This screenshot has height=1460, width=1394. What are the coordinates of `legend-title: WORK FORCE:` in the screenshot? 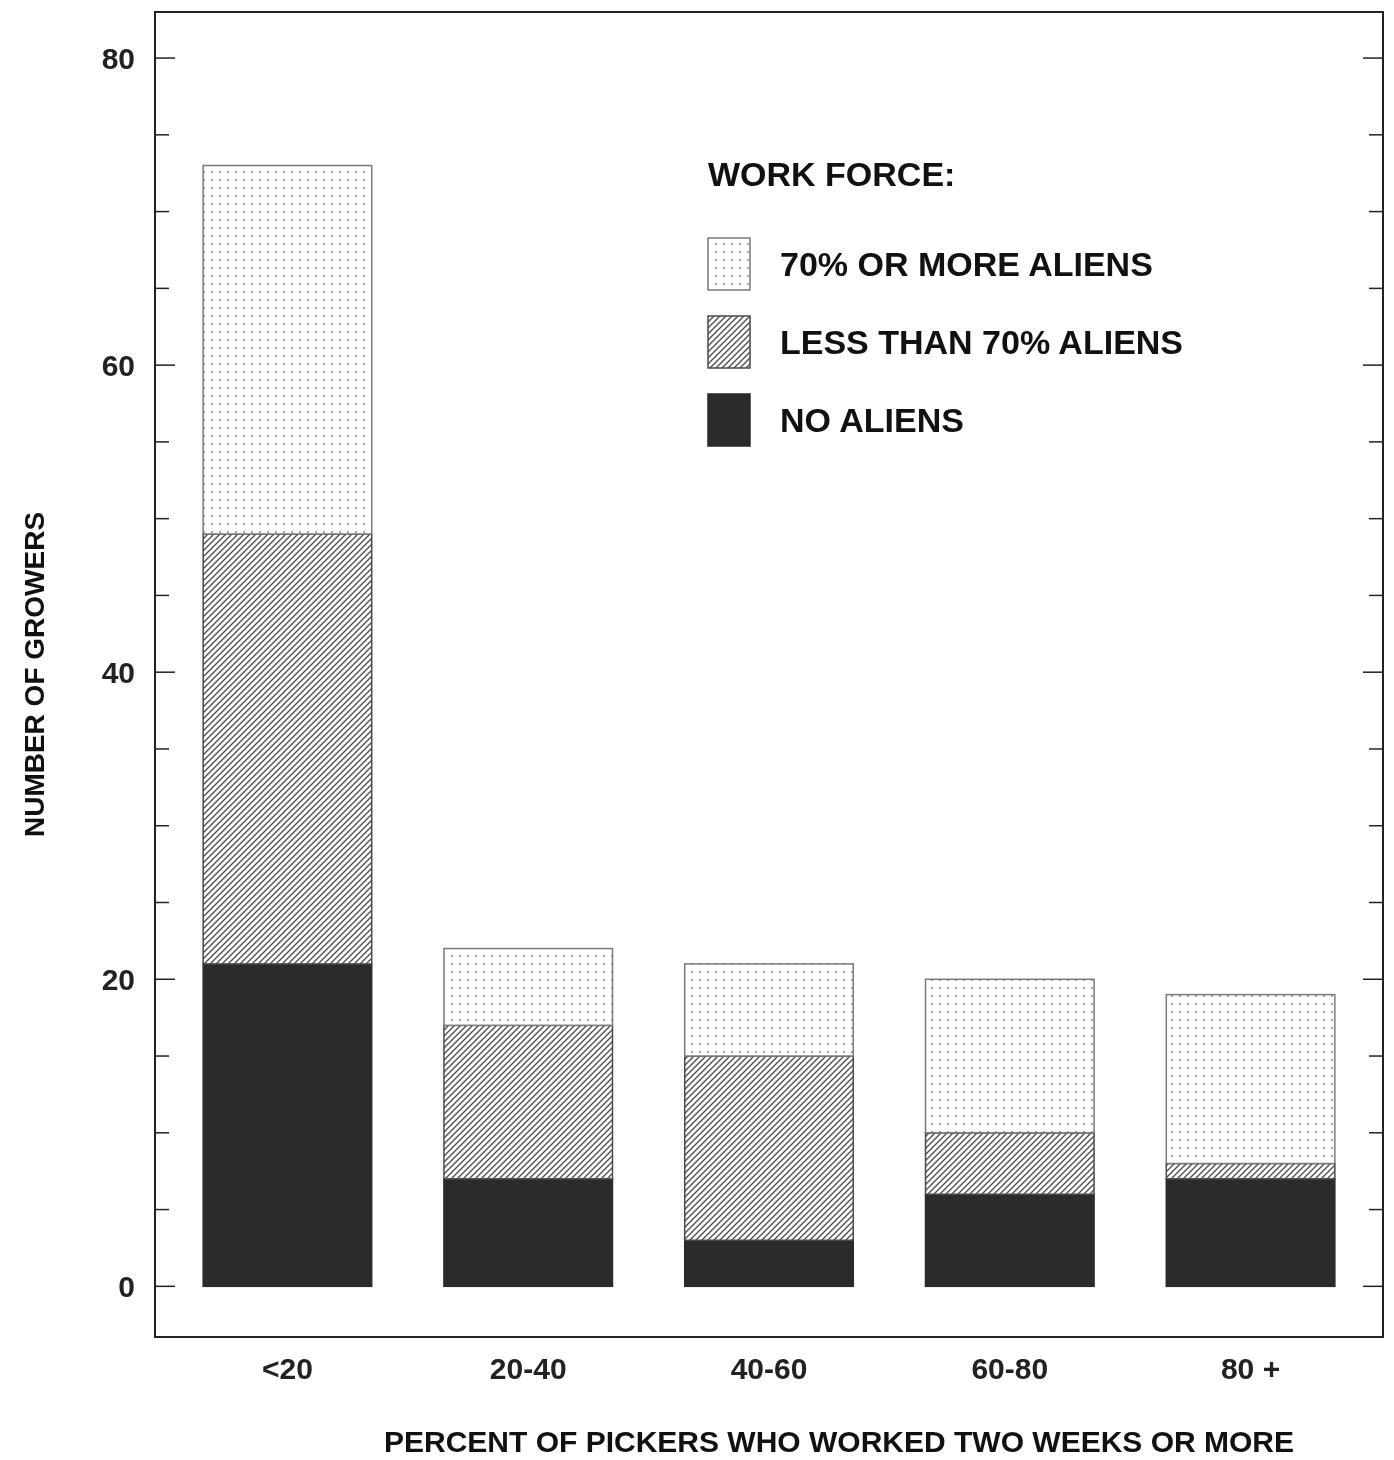 It's located at (832, 174).